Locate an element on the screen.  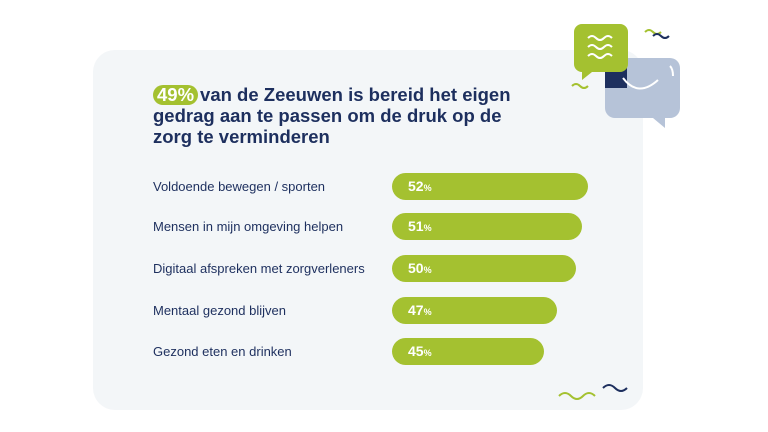
category-label: Digitaal afspreken met zorgverleners is located at coordinates (259, 268).